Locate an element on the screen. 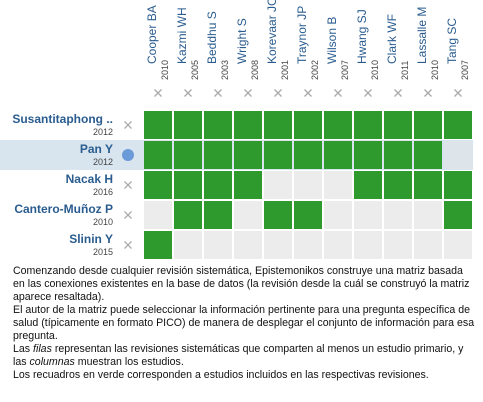 Image resolution: width=483 pixels, height=402 pixels. column-name: Traynor JP is located at coordinates (302, 35).